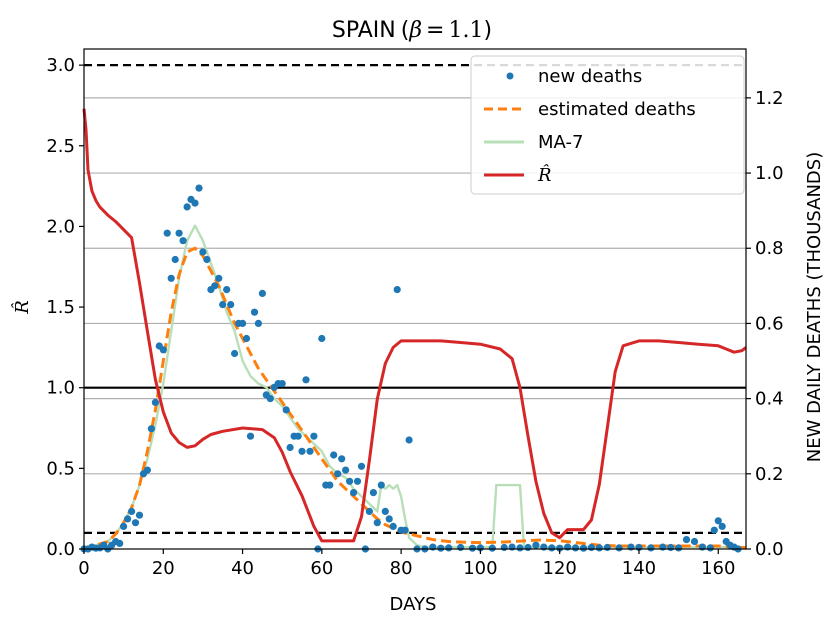  What do you see at coordinates (639, 568) in the screenshot?
I see `x-tick-label: 140` at bounding box center [639, 568].